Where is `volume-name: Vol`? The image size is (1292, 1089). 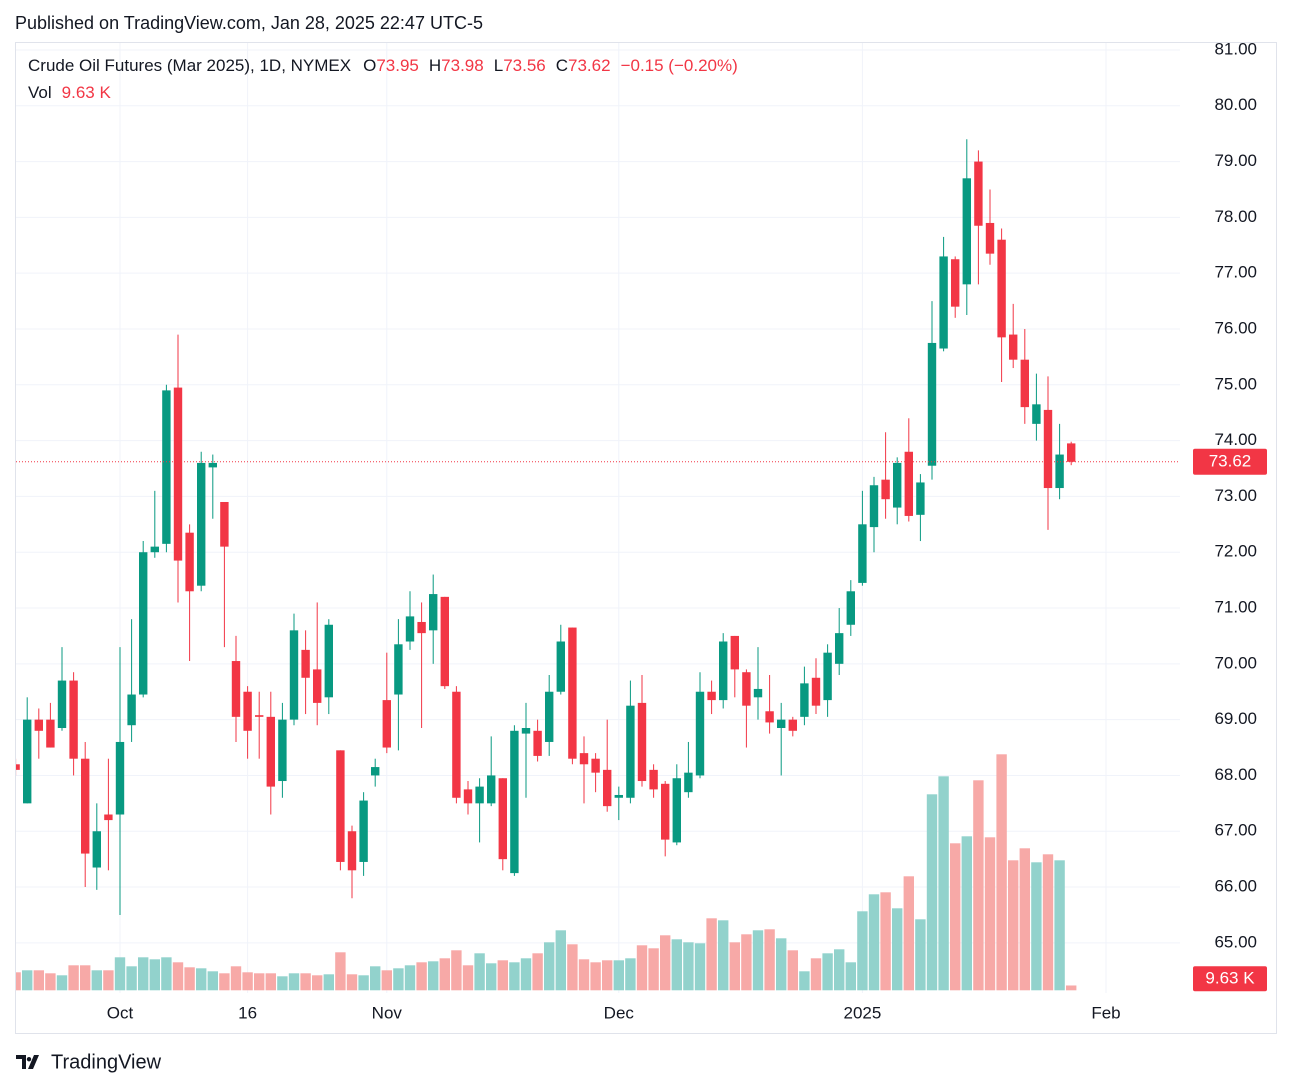 volume-name: Vol is located at coordinates (40, 92).